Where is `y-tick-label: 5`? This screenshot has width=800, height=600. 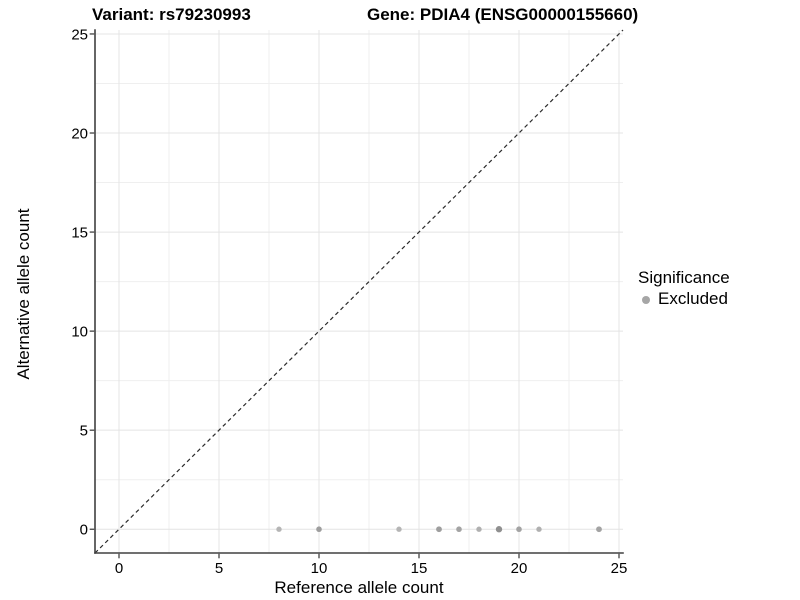
y-tick-label: 5 is located at coordinates (84, 430).